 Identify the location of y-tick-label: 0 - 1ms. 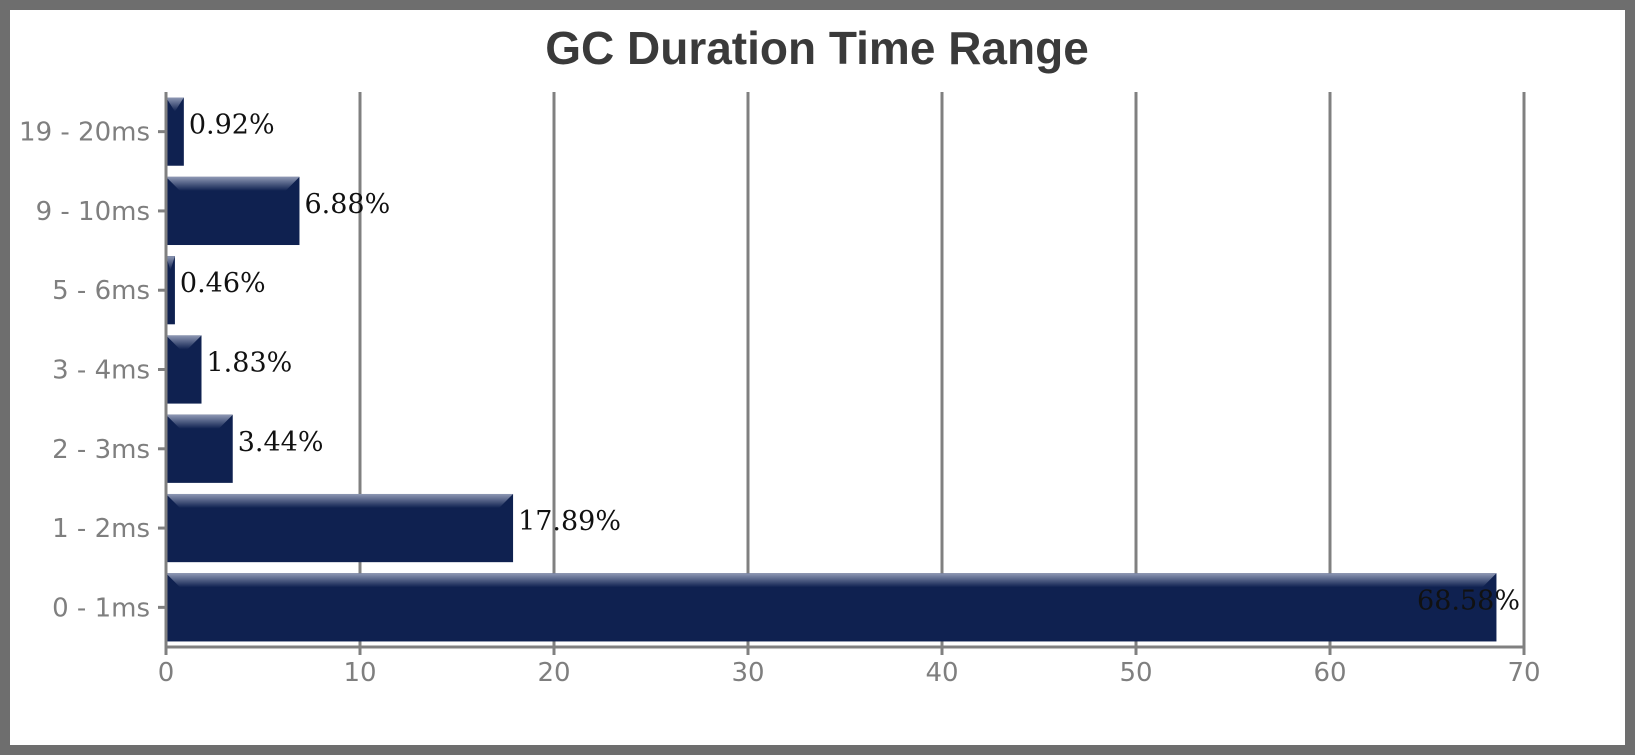
(101, 608).